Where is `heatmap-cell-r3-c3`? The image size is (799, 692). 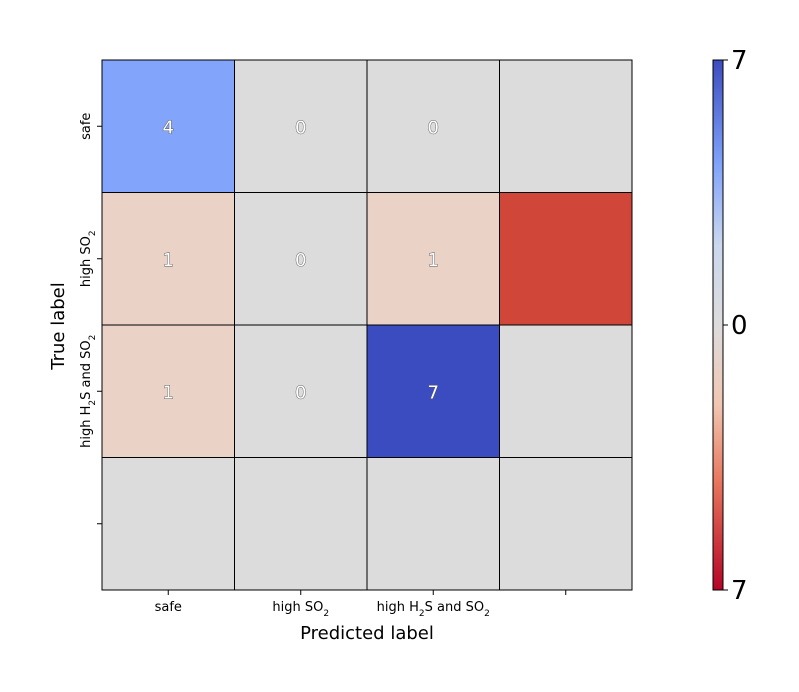
heatmap-cell-r3-c3 is located at coordinates (566, 524).